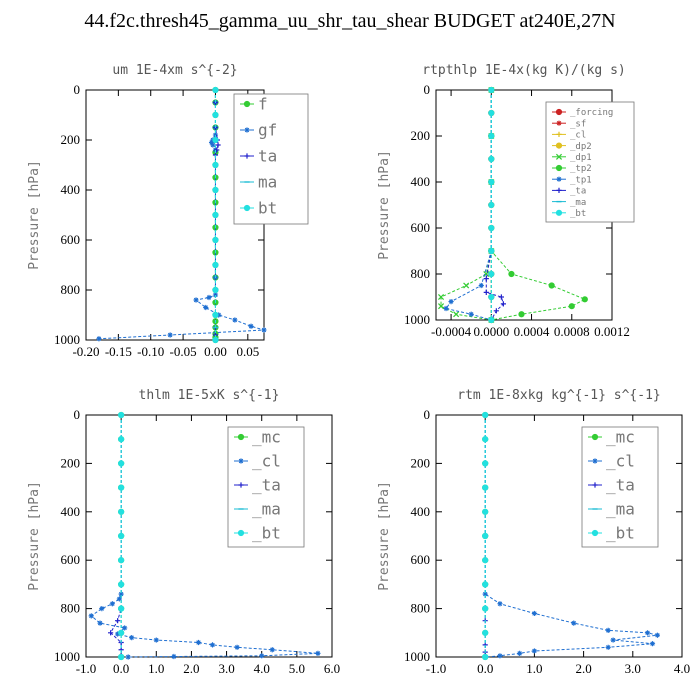 The width and height of the screenshot is (700, 700). Describe the element at coordinates (581, 169) in the screenshot. I see `legend-label: _tp2` at that location.